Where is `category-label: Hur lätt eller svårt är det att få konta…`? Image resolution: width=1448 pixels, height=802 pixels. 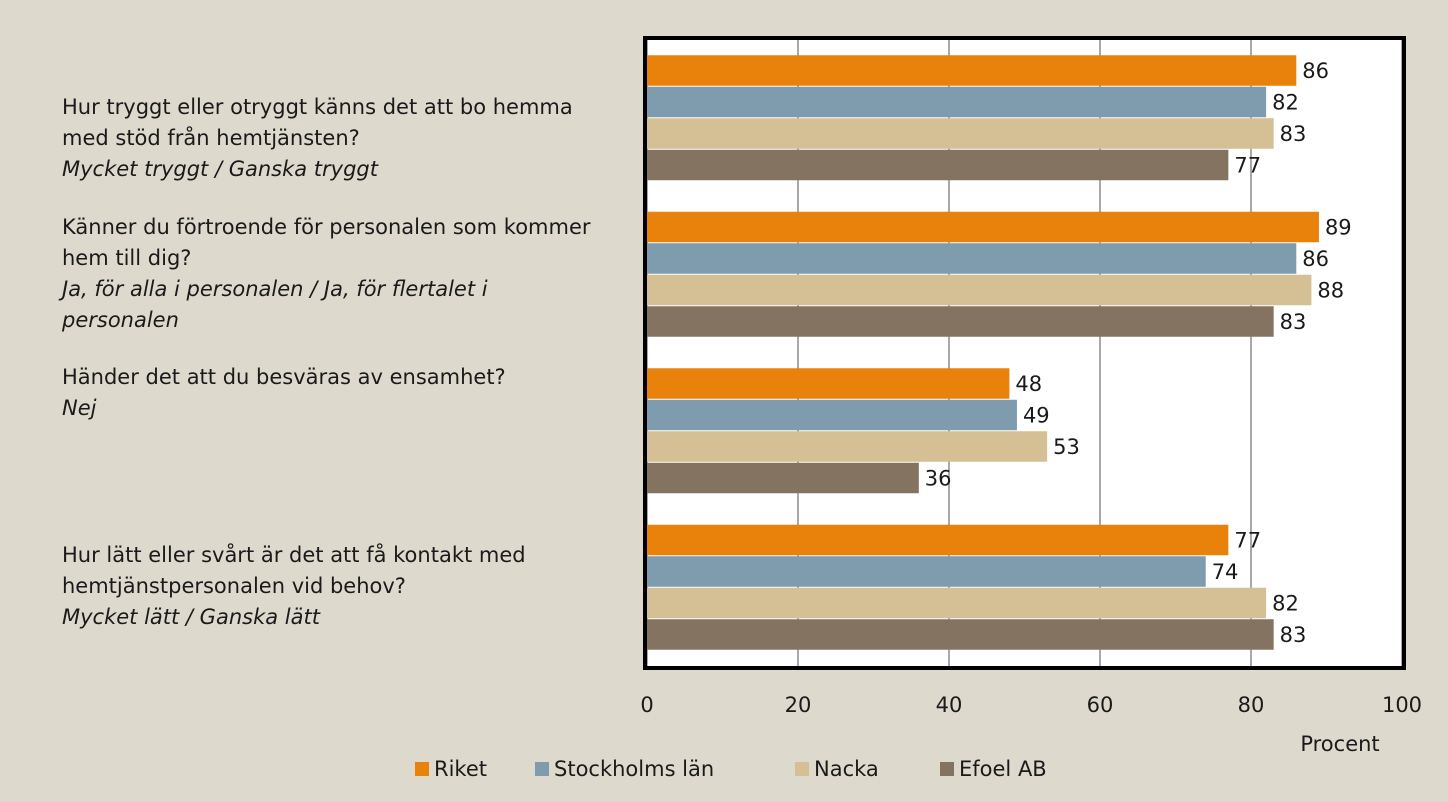 category-label: Hur lätt eller svårt är det att få konta… is located at coordinates (332, 586).